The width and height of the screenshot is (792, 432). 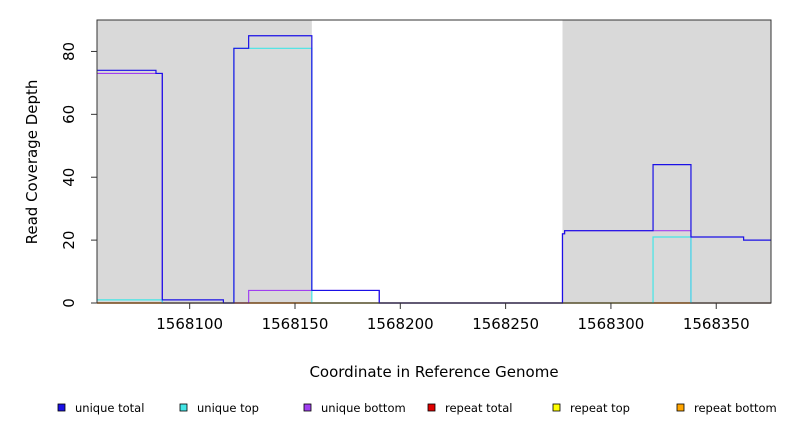 What do you see at coordinates (228, 408) in the screenshot?
I see `legend-label: unique top` at bounding box center [228, 408].